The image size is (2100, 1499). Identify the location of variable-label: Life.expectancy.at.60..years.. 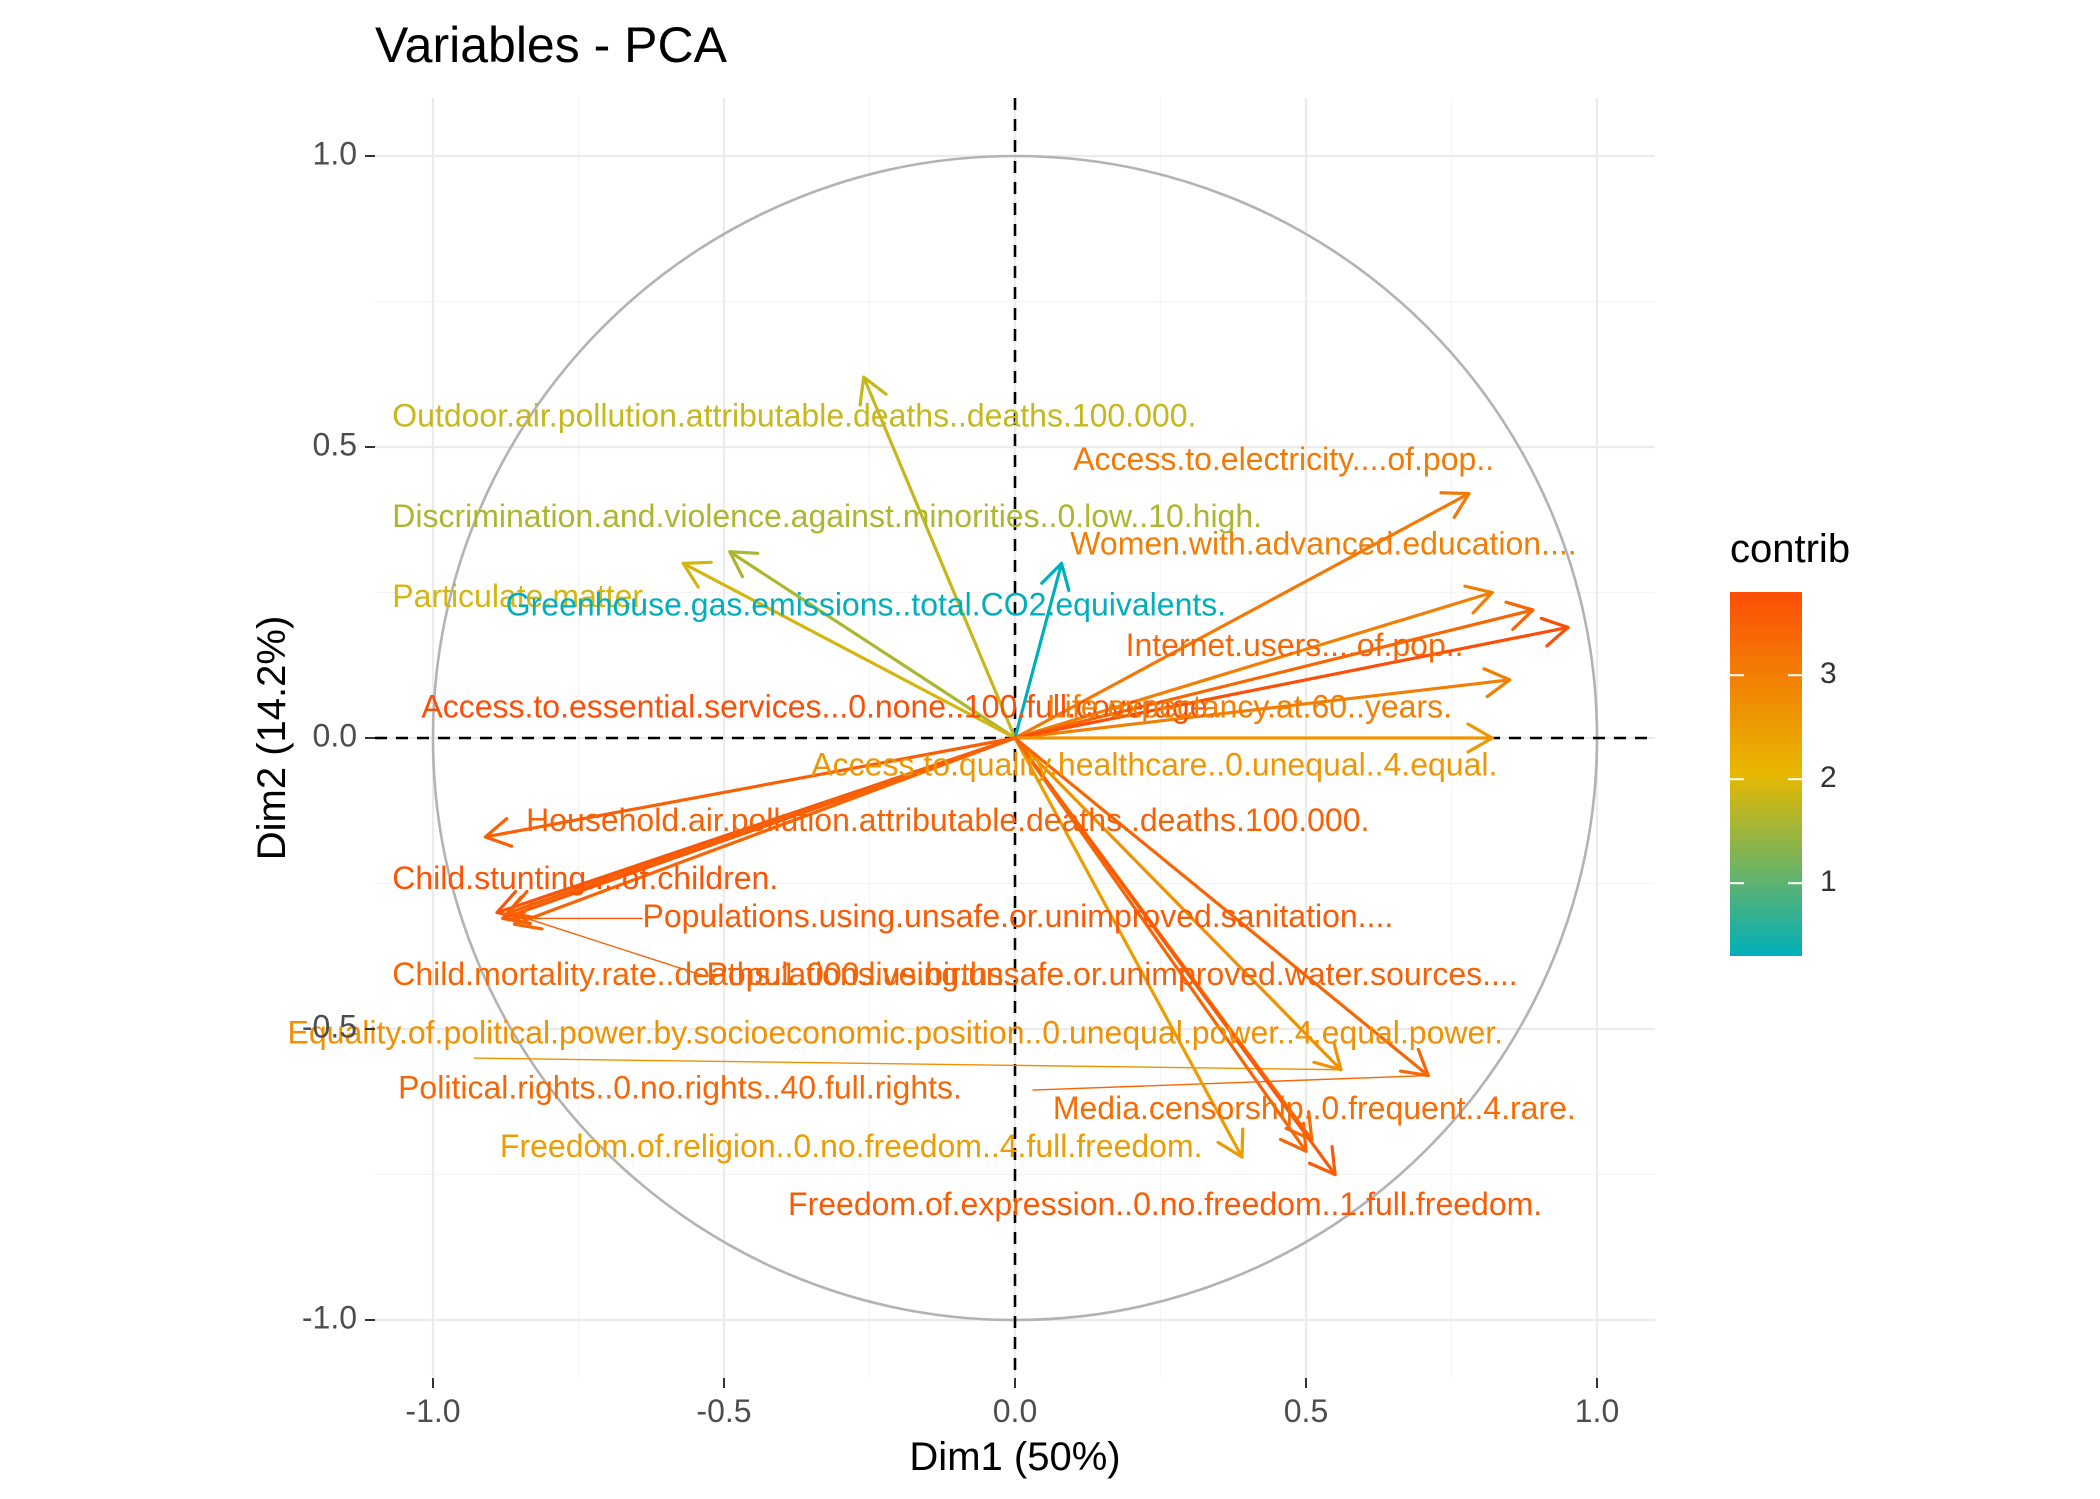
(1249, 706).